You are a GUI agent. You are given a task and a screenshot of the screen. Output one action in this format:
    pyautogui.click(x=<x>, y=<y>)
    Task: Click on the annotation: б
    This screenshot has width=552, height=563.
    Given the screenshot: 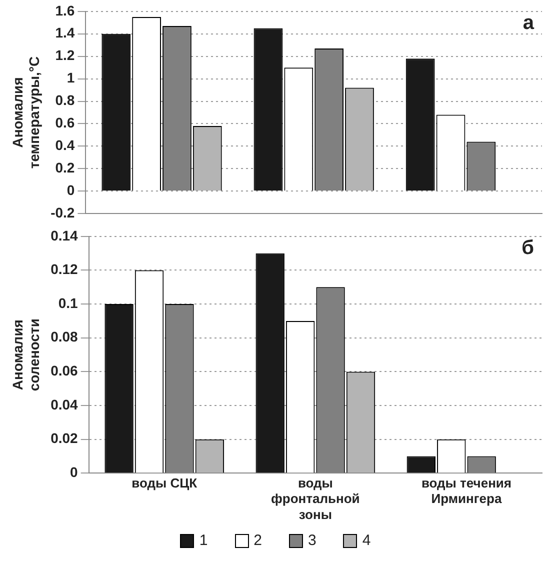 What is the action you would take?
    pyautogui.click(x=528, y=247)
    